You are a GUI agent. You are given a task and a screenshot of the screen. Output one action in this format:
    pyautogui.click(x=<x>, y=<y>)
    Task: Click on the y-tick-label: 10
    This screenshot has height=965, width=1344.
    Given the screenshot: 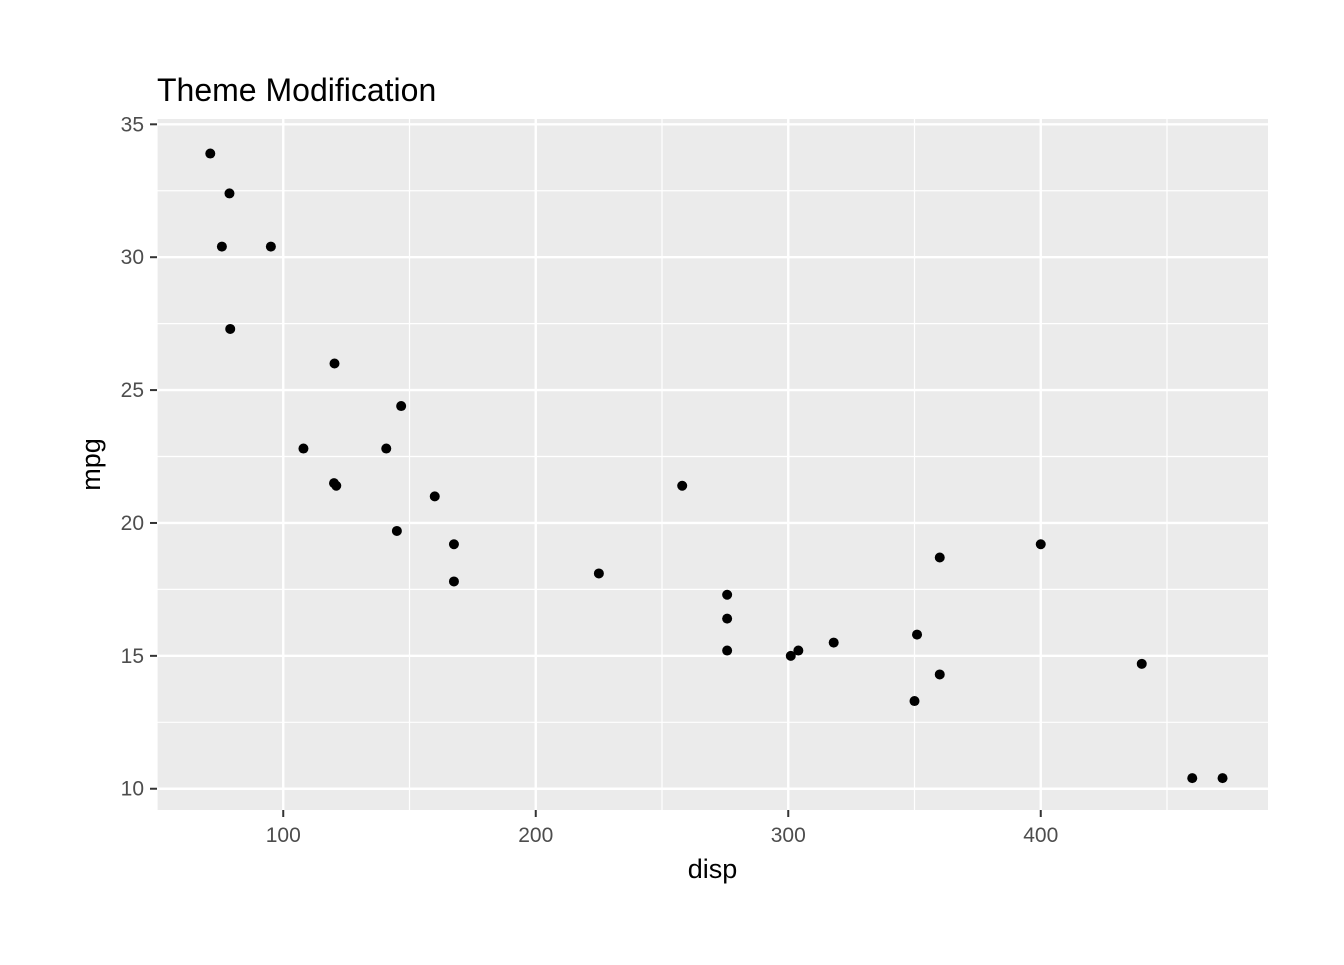 What is the action you would take?
    pyautogui.click(x=132, y=789)
    